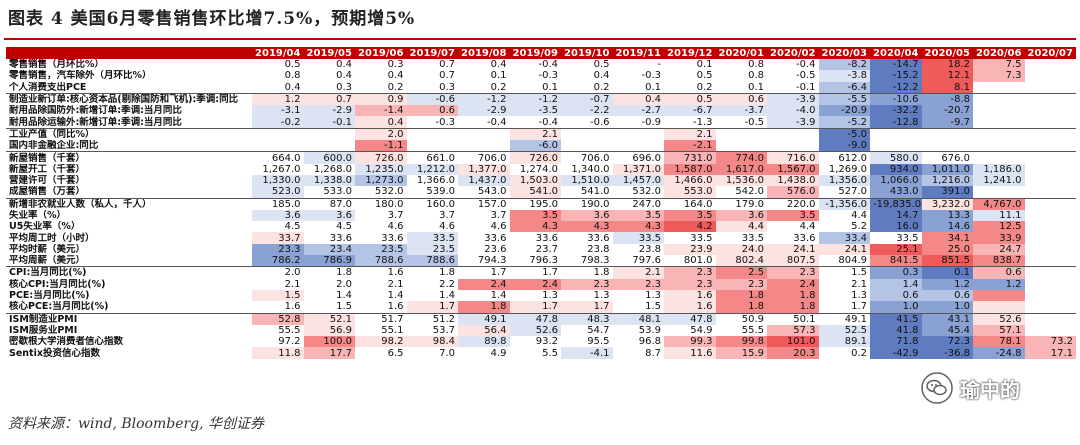 This screenshot has height=445, width=1080. I want to click on value-cell: 1,536.0, so click(741, 180).